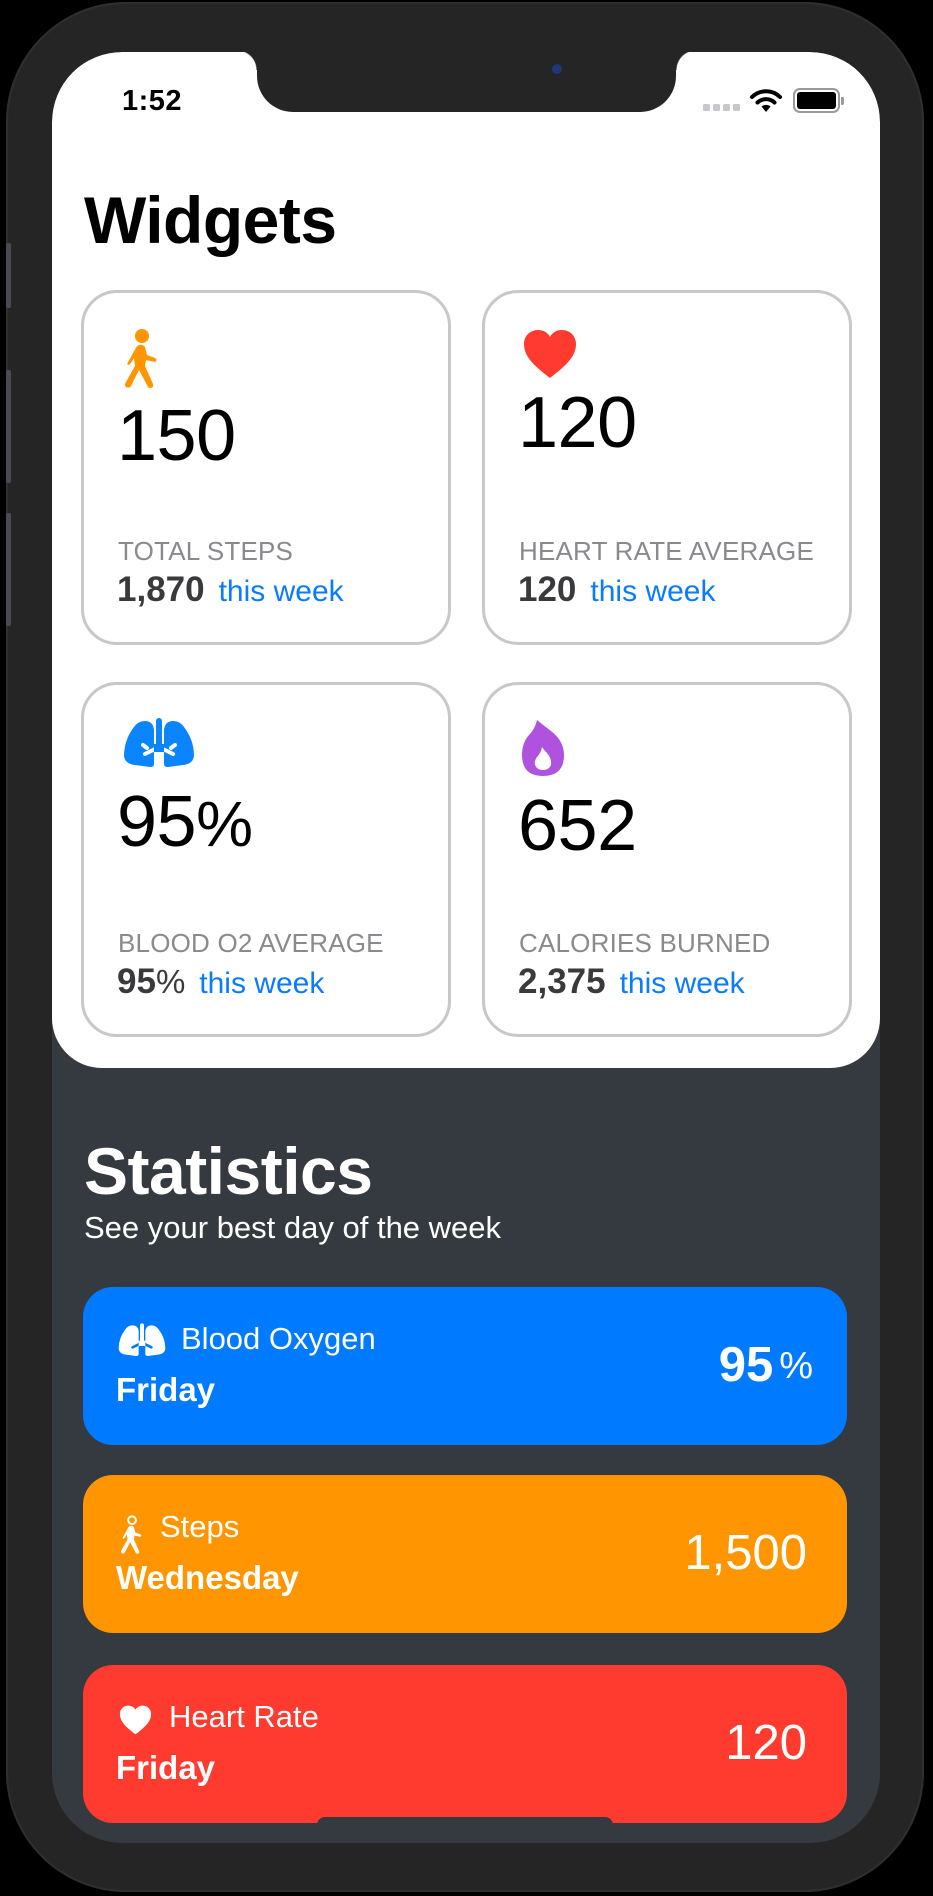 The height and width of the screenshot is (1896, 933). What do you see at coordinates (666, 551) in the screenshot?
I see `widget-label: HEART RATE AVERAGE` at bounding box center [666, 551].